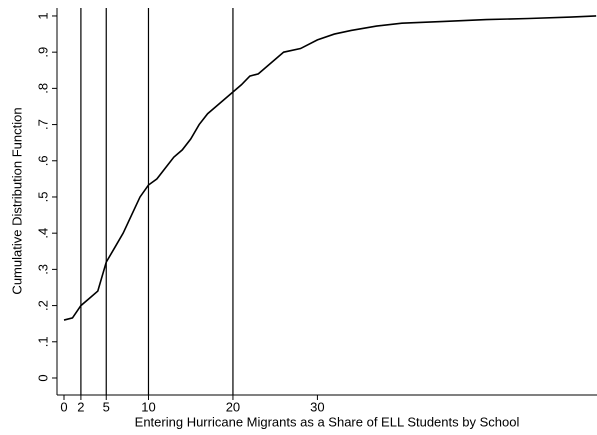 Image resolution: width=597 pixels, height=435 pixels. What do you see at coordinates (42, 233) in the screenshot?
I see `y-tick-label: .4` at bounding box center [42, 233].